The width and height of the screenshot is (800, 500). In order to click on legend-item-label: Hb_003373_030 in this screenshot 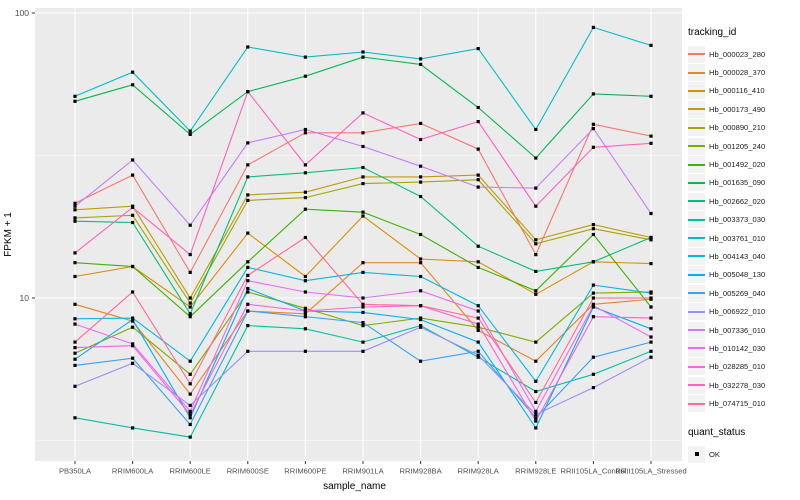, I will do `click(737, 220)`.